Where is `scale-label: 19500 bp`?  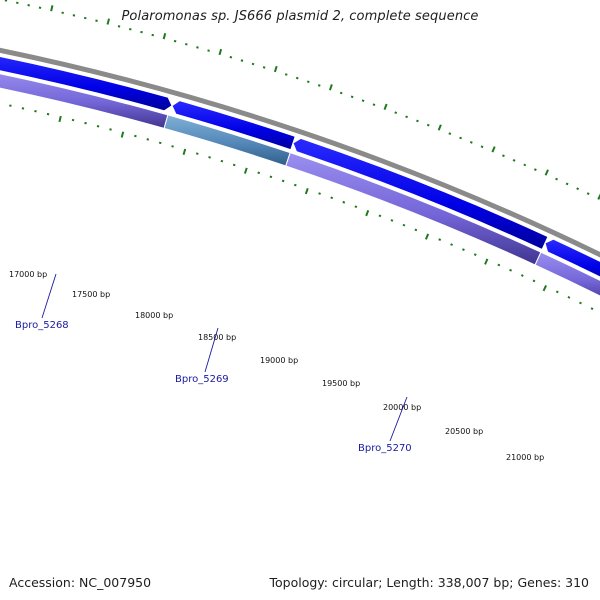 scale-label: 19500 bp is located at coordinates (341, 383).